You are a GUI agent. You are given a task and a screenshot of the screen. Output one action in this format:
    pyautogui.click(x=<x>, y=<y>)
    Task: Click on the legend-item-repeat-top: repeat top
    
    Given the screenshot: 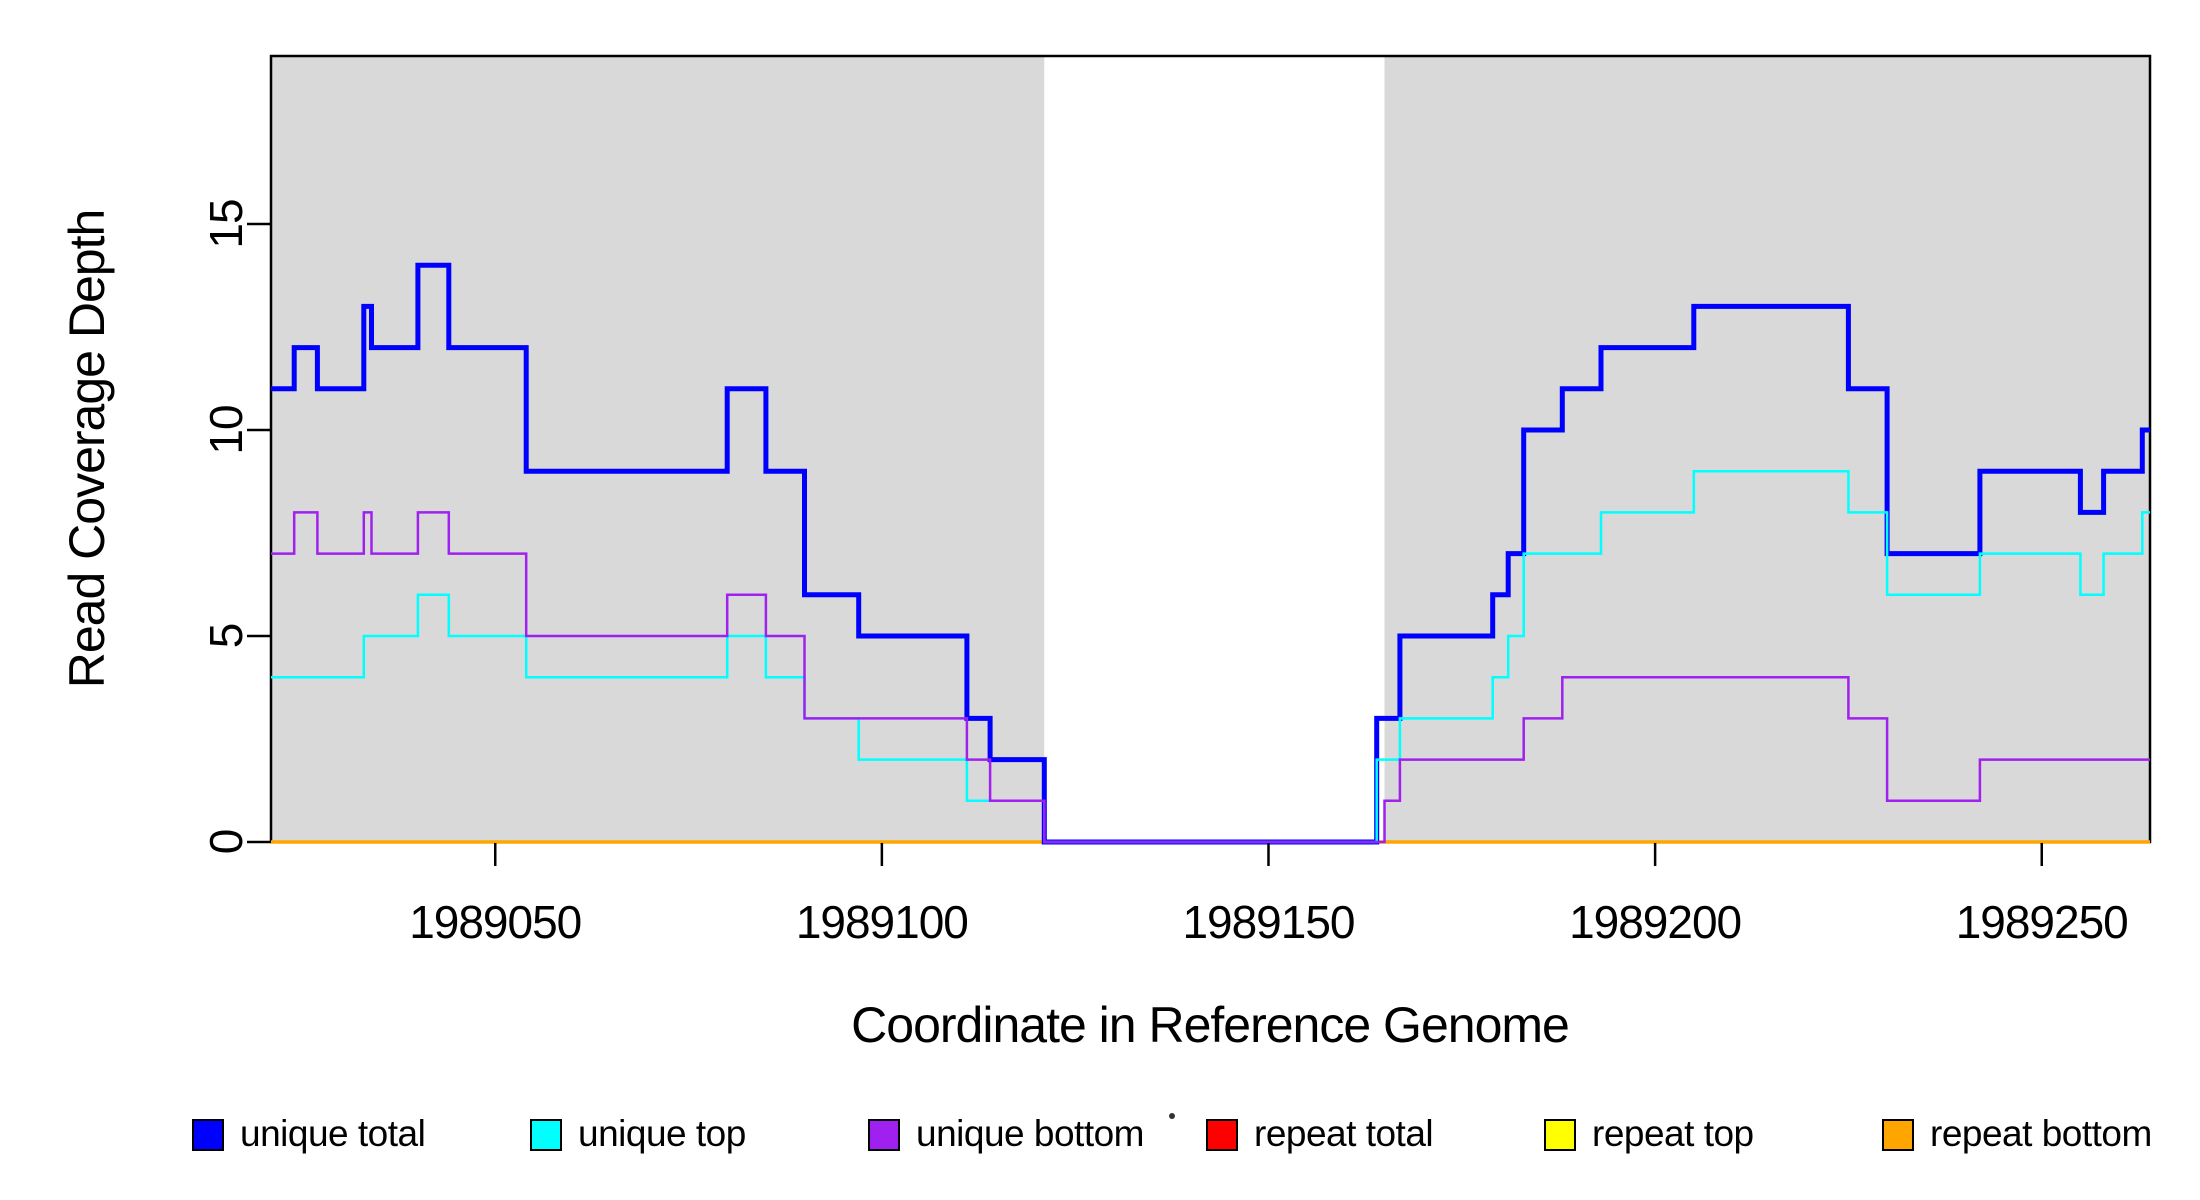 What is the action you would take?
    pyautogui.click(x=1649, y=1133)
    